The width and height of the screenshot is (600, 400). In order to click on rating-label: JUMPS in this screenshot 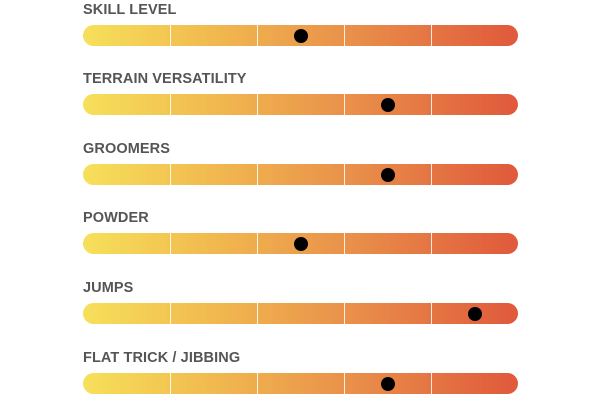, I will do `click(108, 288)`.